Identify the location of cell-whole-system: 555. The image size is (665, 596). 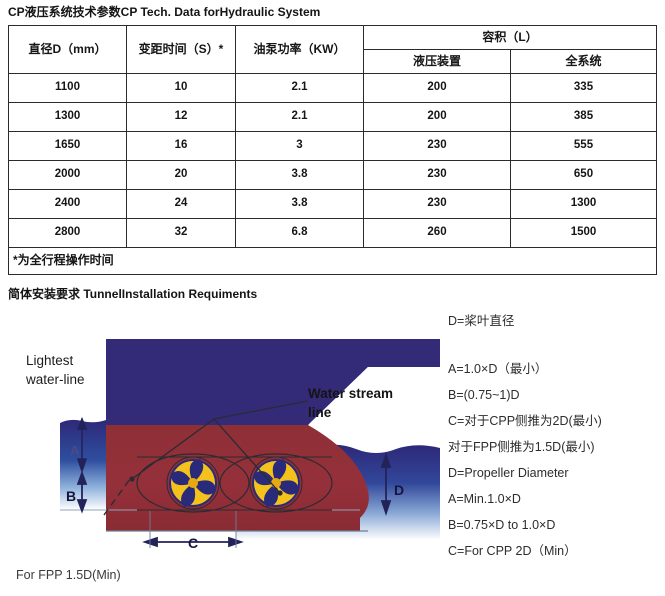
(583, 146).